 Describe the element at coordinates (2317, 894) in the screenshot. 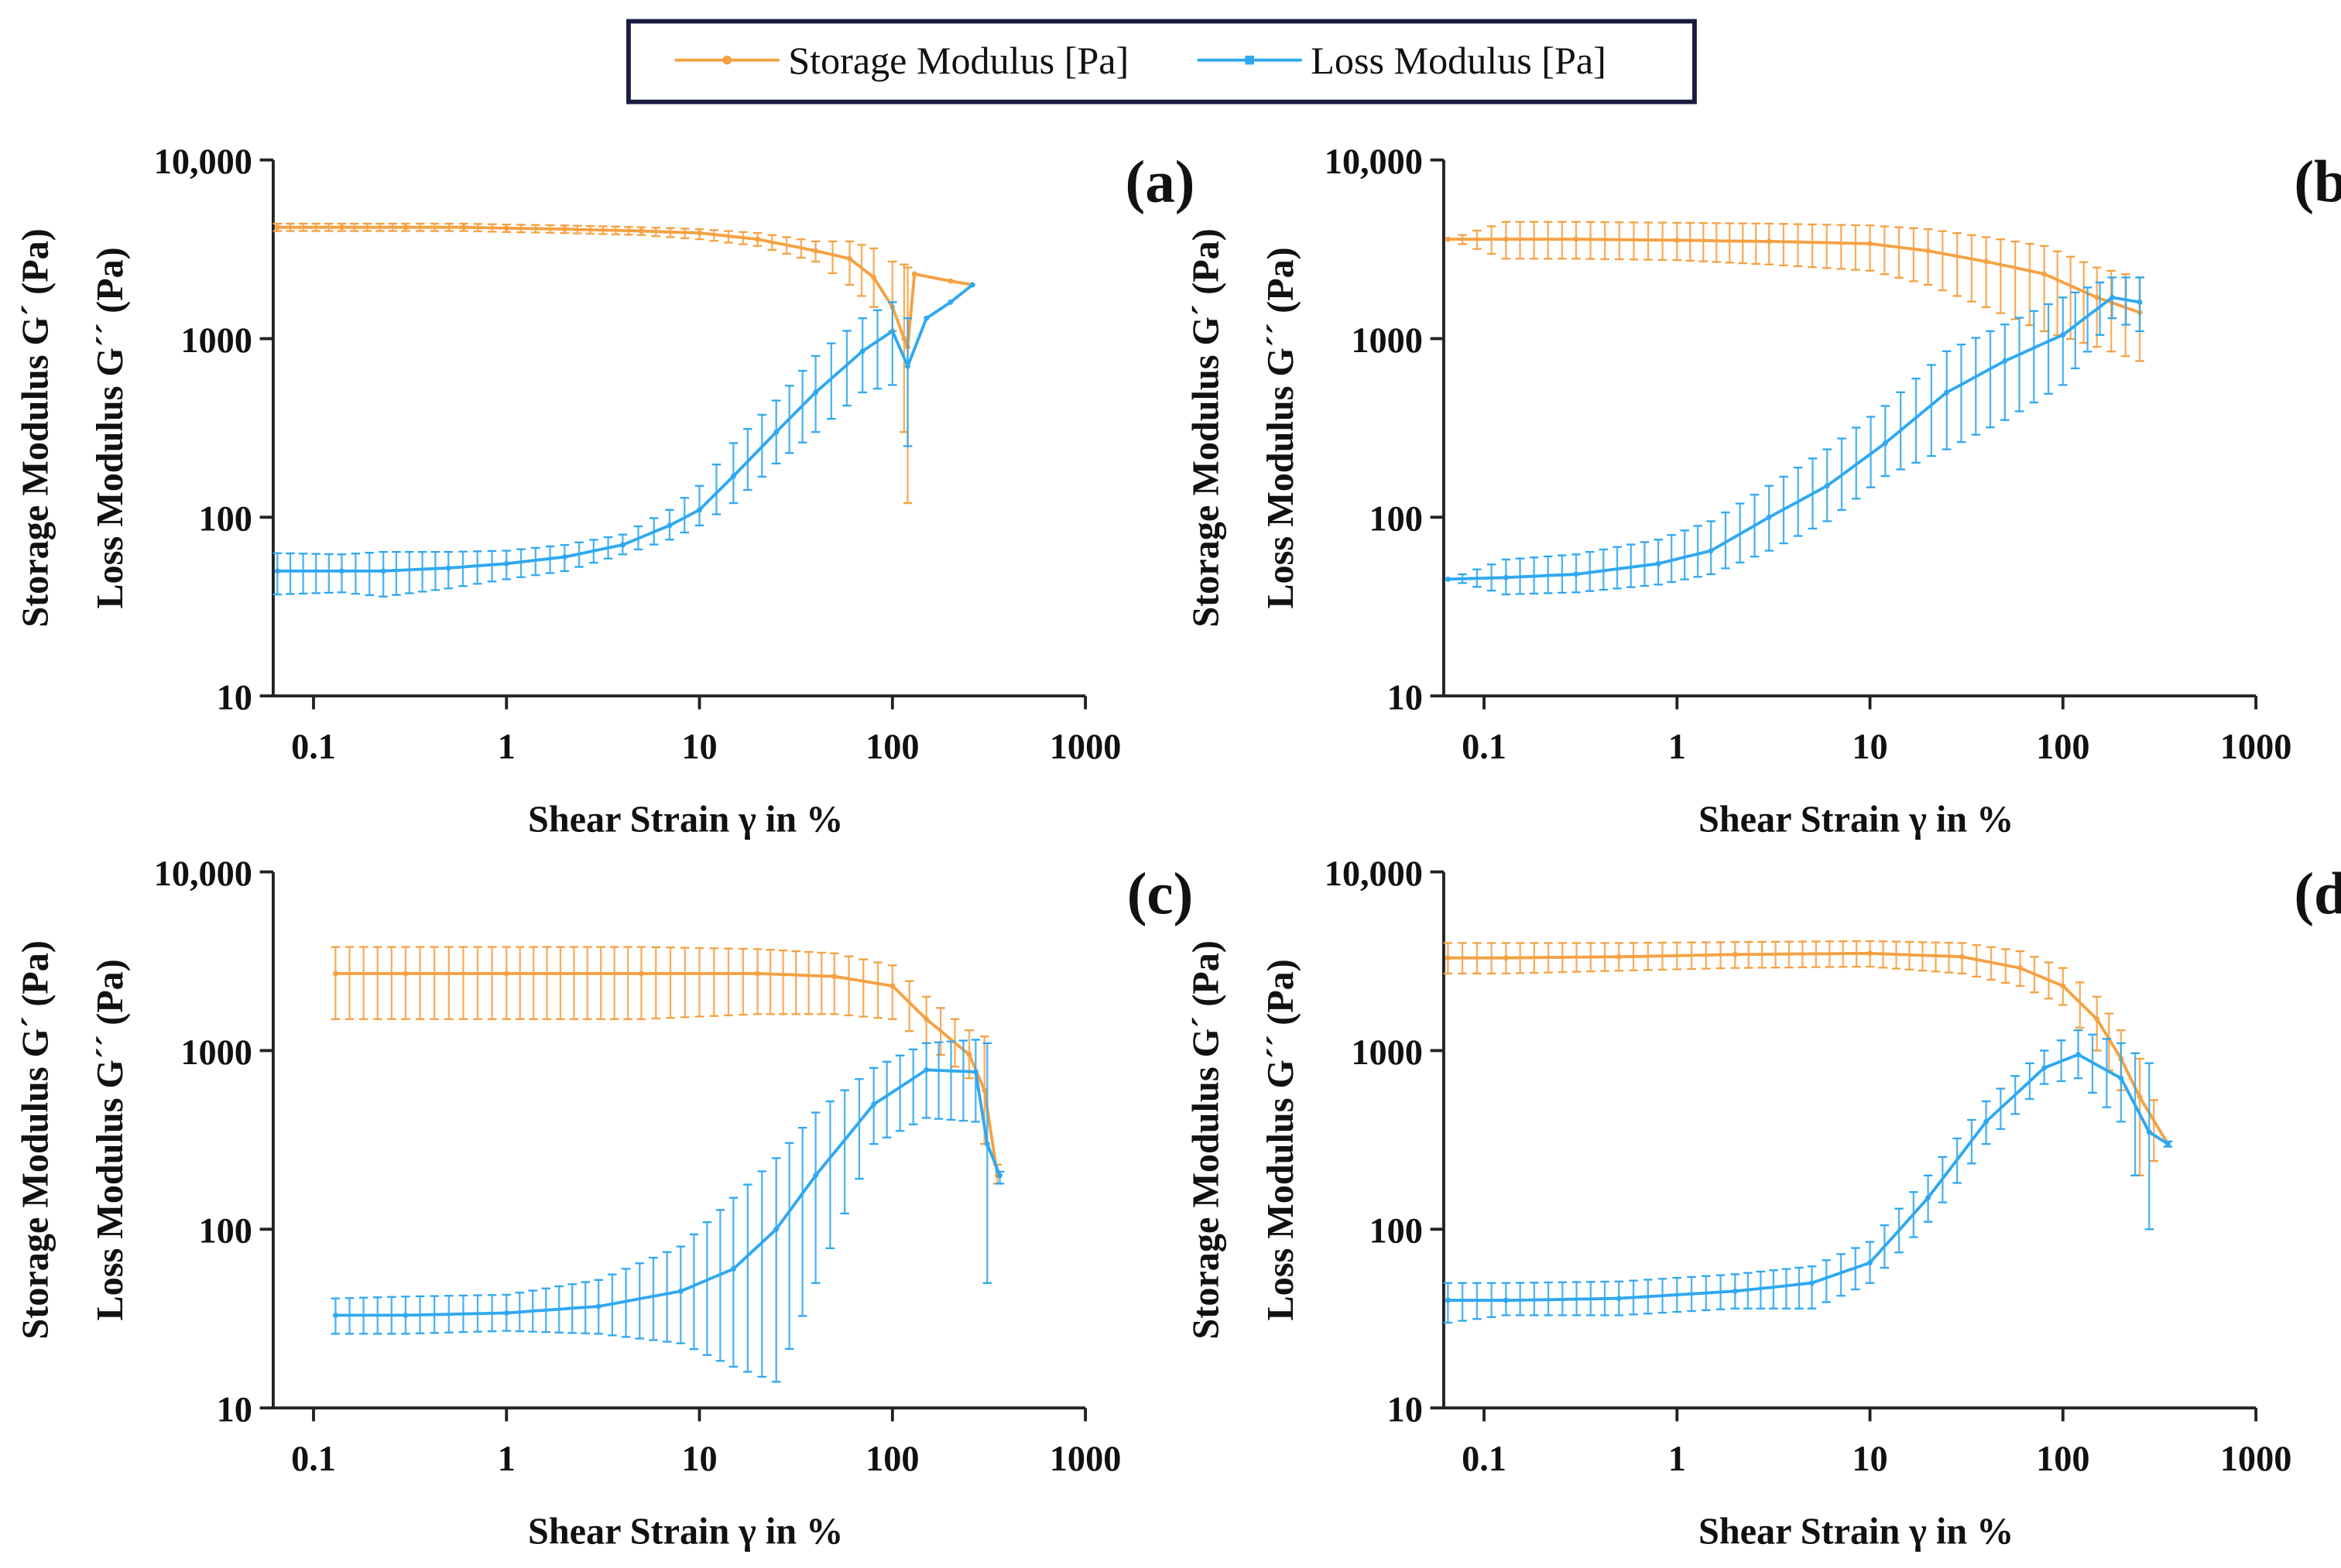

I see `panel-label: (d)` at that location.